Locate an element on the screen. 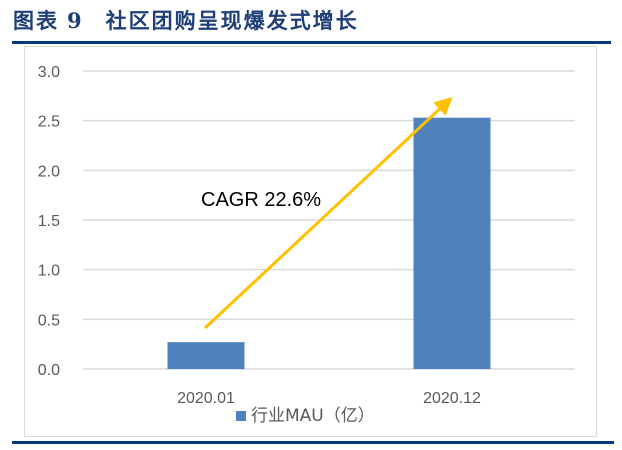  x-tick-label: 2020.12 is located at coordinates (452, 398).